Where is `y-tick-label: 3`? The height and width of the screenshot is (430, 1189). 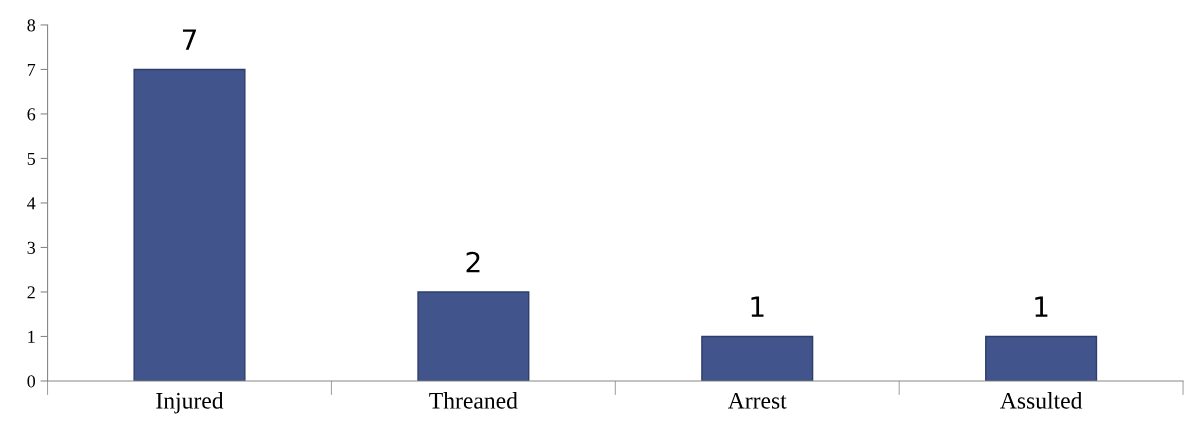
y-tick-label: 3 is located at coordinates (31, 247).